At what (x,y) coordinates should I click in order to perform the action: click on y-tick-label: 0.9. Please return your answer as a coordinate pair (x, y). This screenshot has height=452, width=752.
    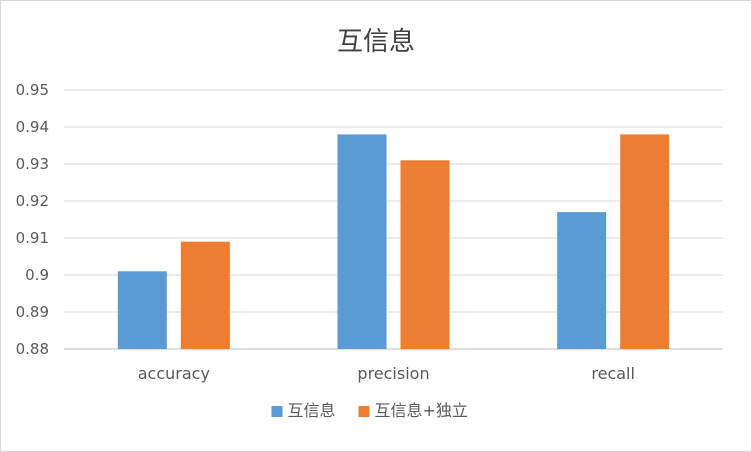
    Looking at the image, I should click on (37, 275).